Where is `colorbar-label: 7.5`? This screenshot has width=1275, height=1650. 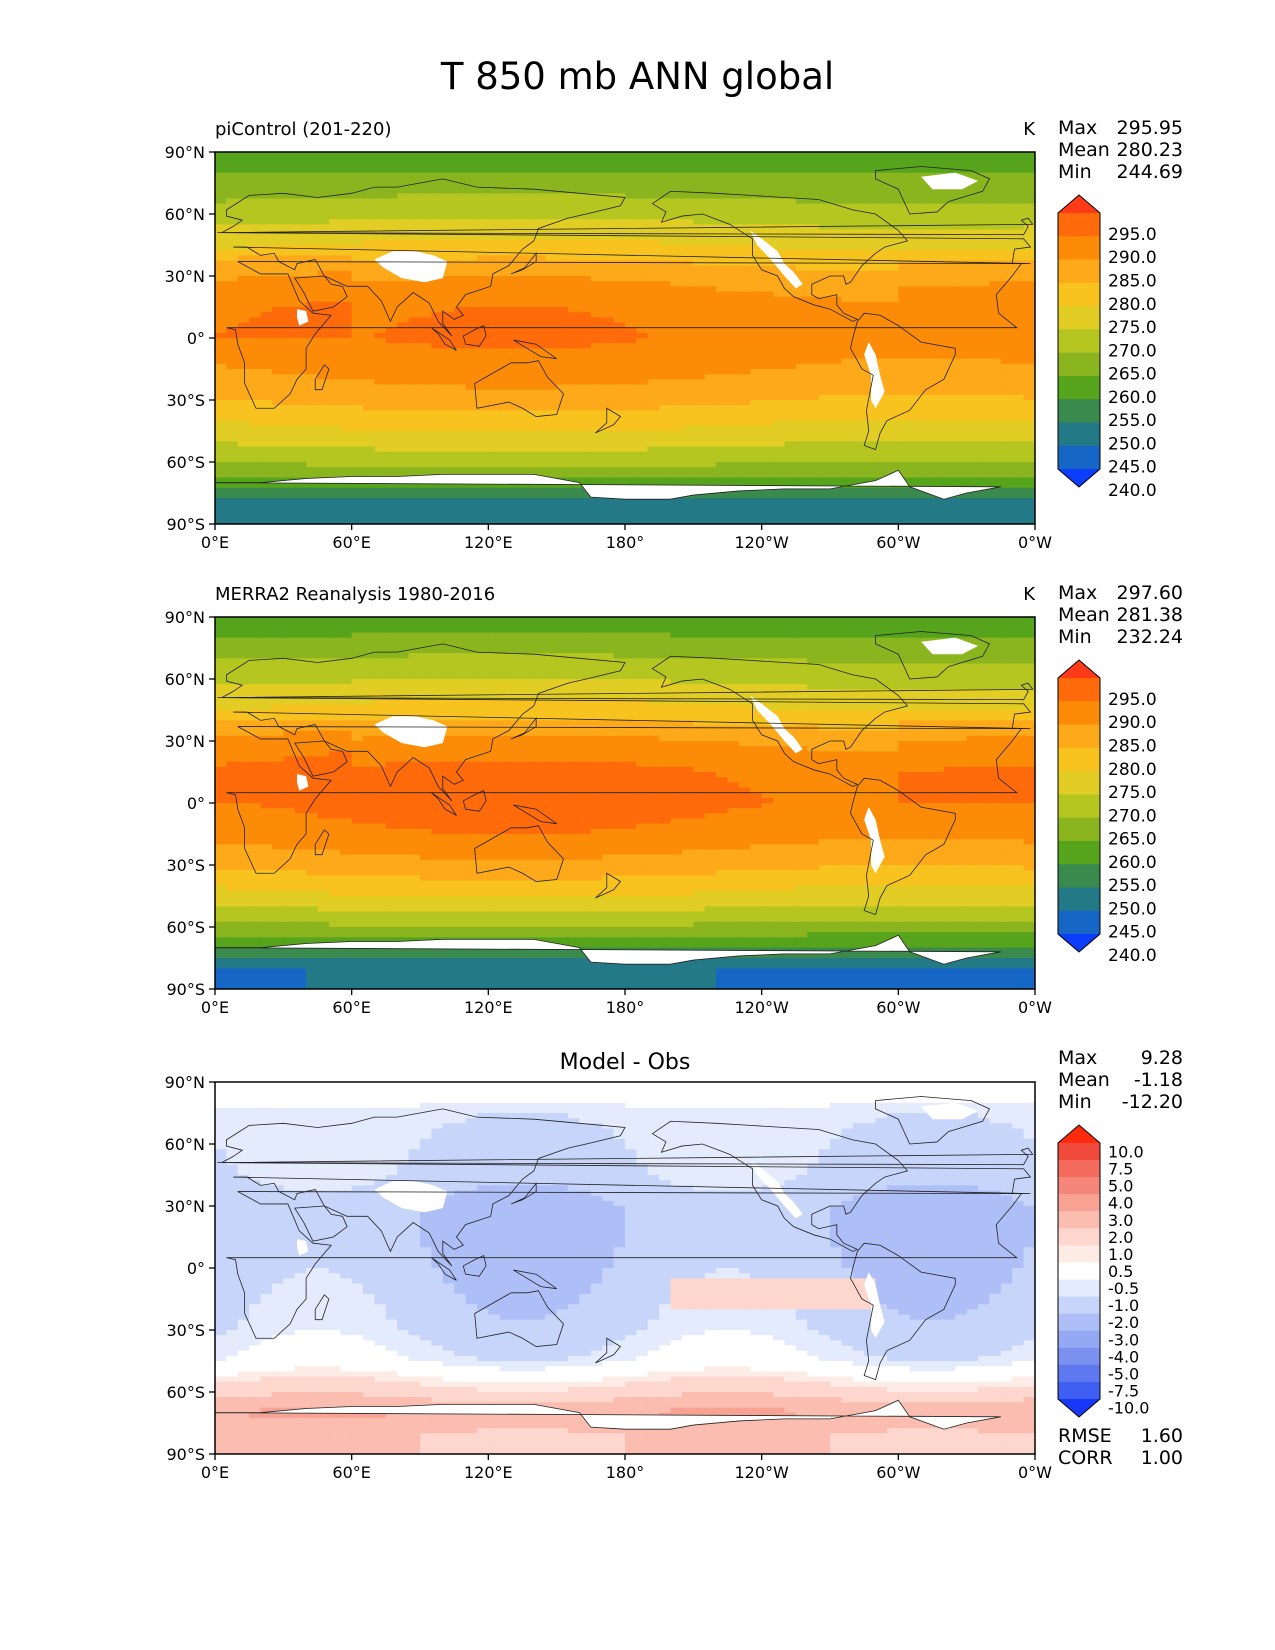
colorbar-label: 7.5 is located at coordinates (1120, 1169).